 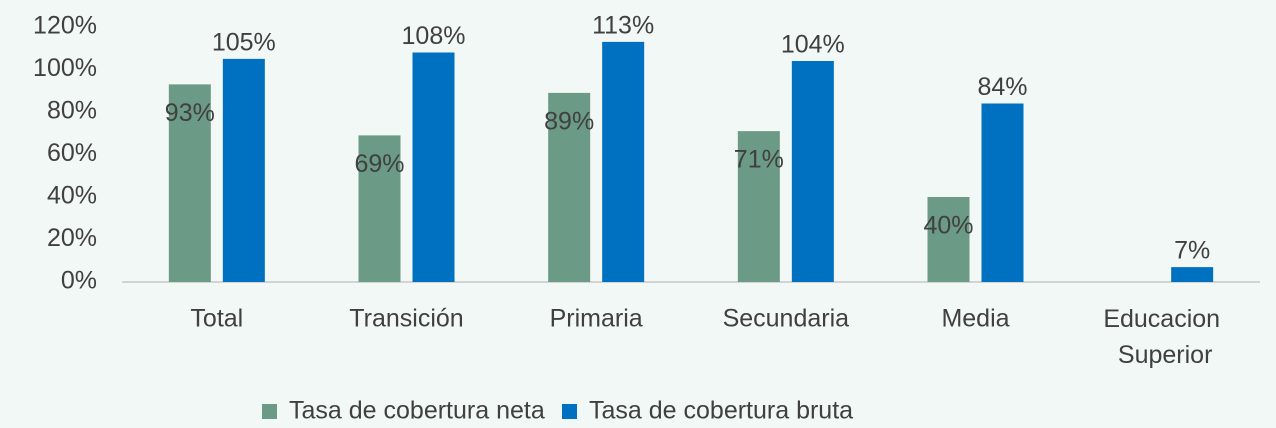 What do you see at coordinates (1192, 251) in the screenshot?
I see `data-label: 7%` at bounding box center [1192, 251].